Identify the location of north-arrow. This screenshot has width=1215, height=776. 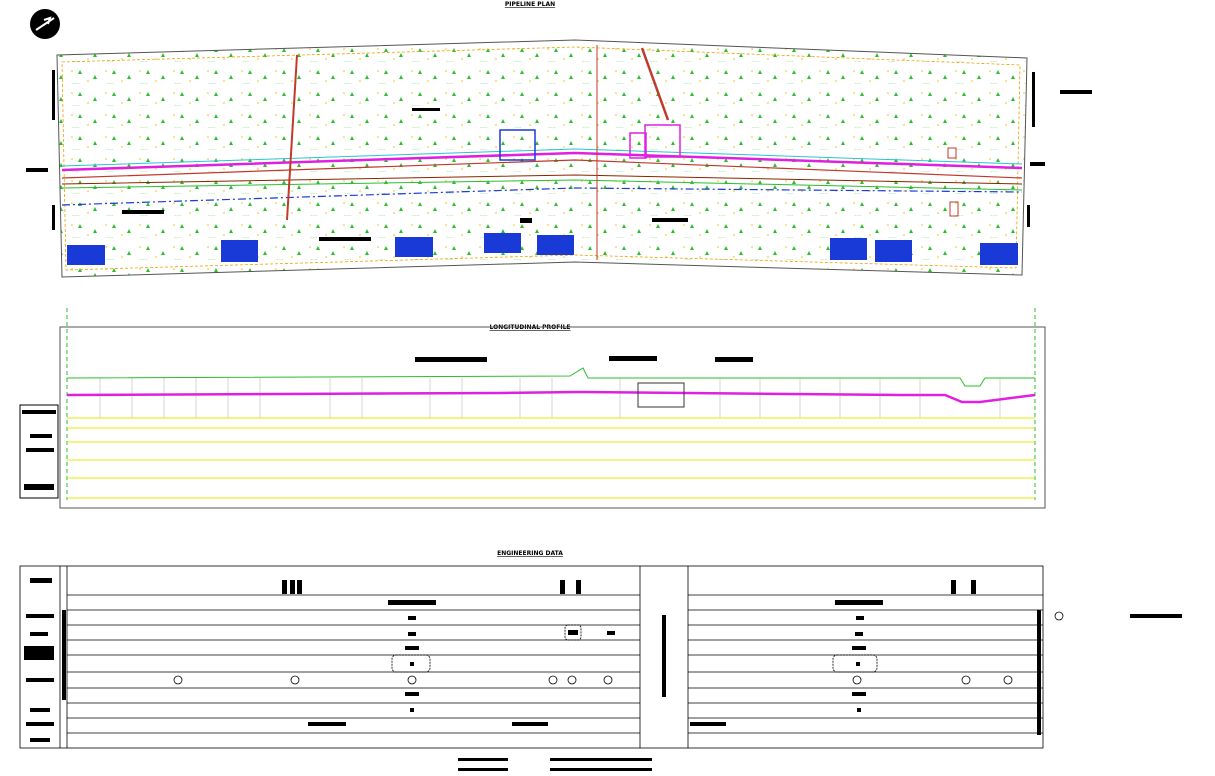
(45, 24).